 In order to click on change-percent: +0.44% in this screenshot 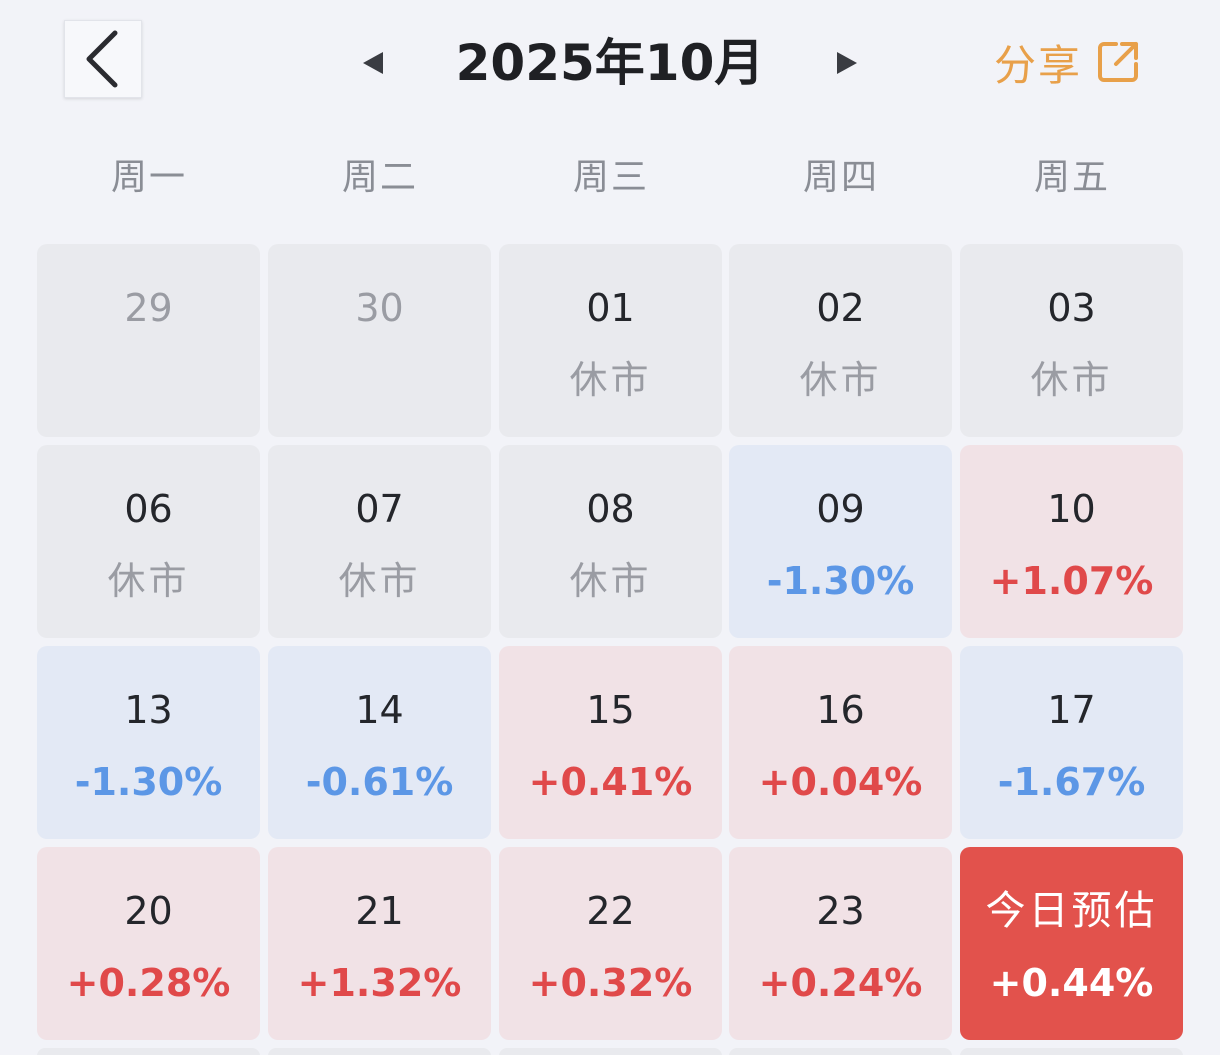, I will do `click(1071, 983)`.